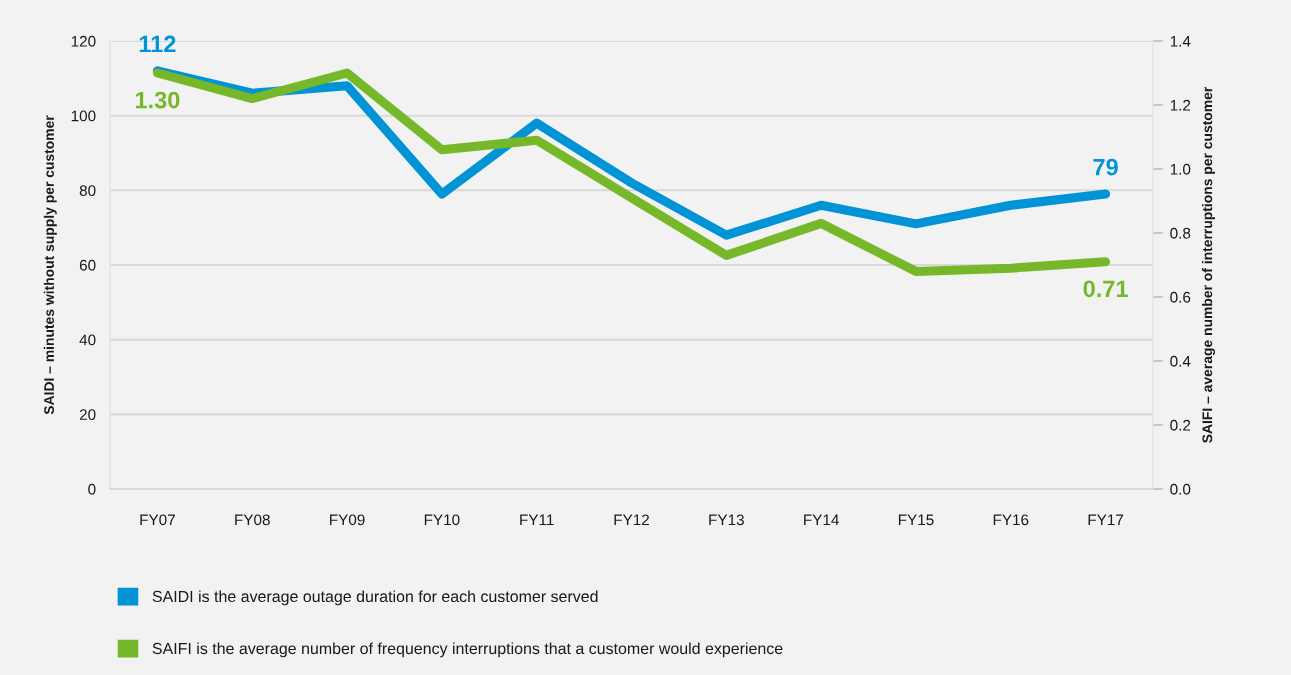 This screenshot has height=675, width=1291. Describe the element at coordinates (1180, 41) in the screenshot. I see `y2-tick-label: 1.4` at that location.